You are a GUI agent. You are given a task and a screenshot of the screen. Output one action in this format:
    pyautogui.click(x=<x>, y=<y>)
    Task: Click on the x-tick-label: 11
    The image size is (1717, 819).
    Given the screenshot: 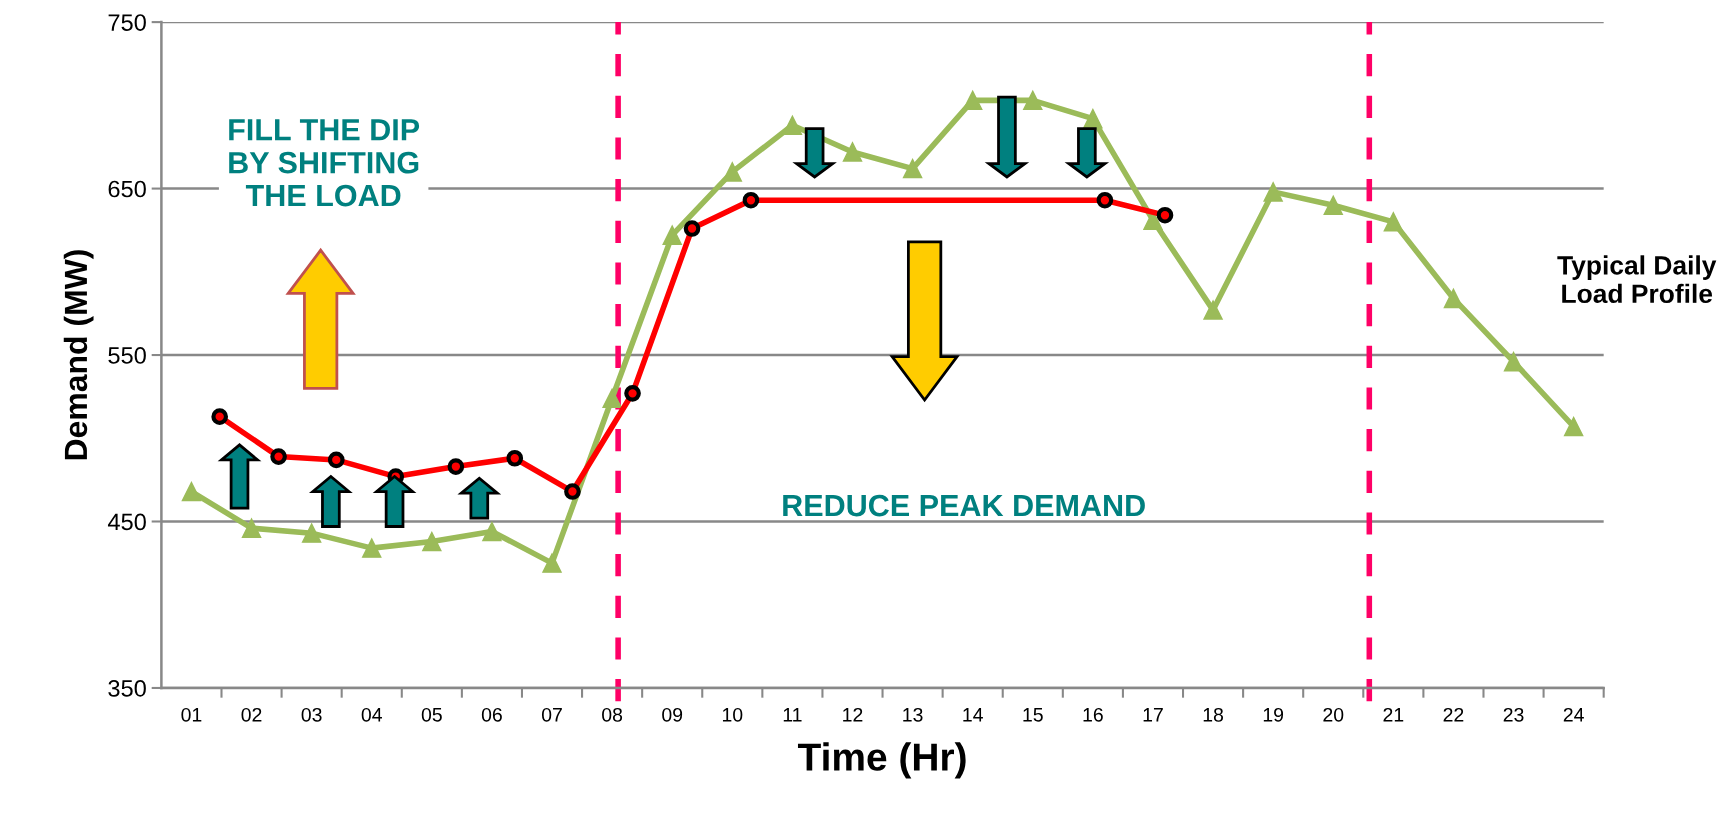 What is the action you would take?
    pyautogui.click(x=792, y=715)
    